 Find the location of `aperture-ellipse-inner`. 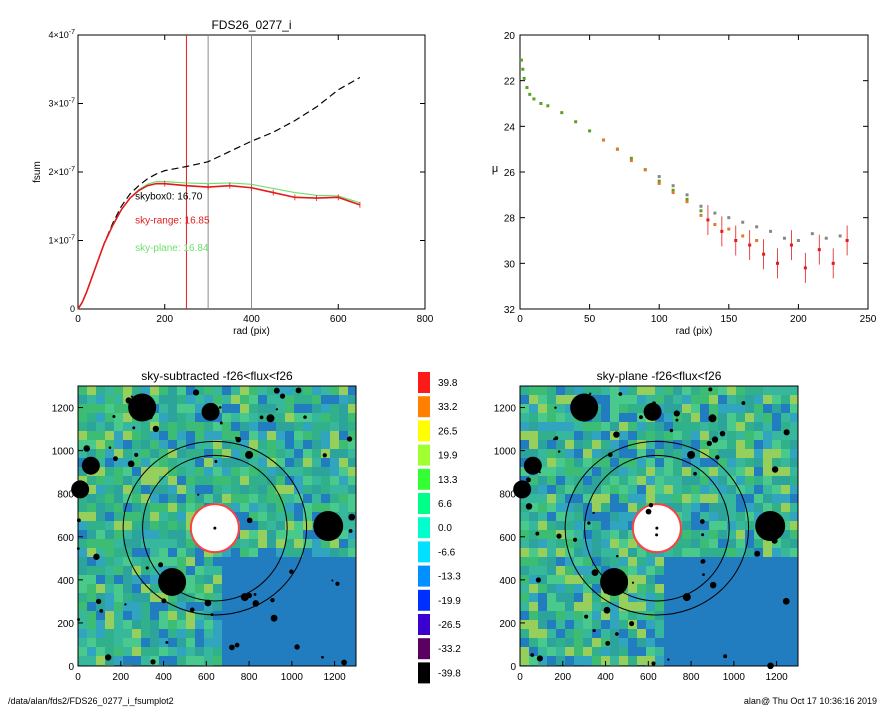

aperture-ellipse-inner is located at coordinates (215, 528).